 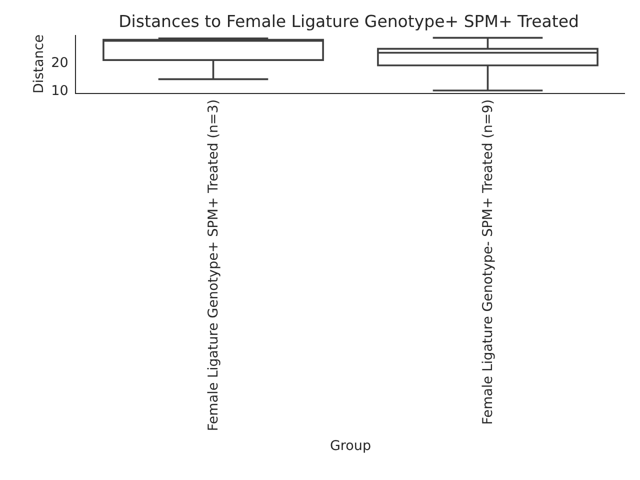 What do you see at coordinates (59, 62) in the screenshot?
I see `y-tick-label: 20` at bounding box center [59, 62].